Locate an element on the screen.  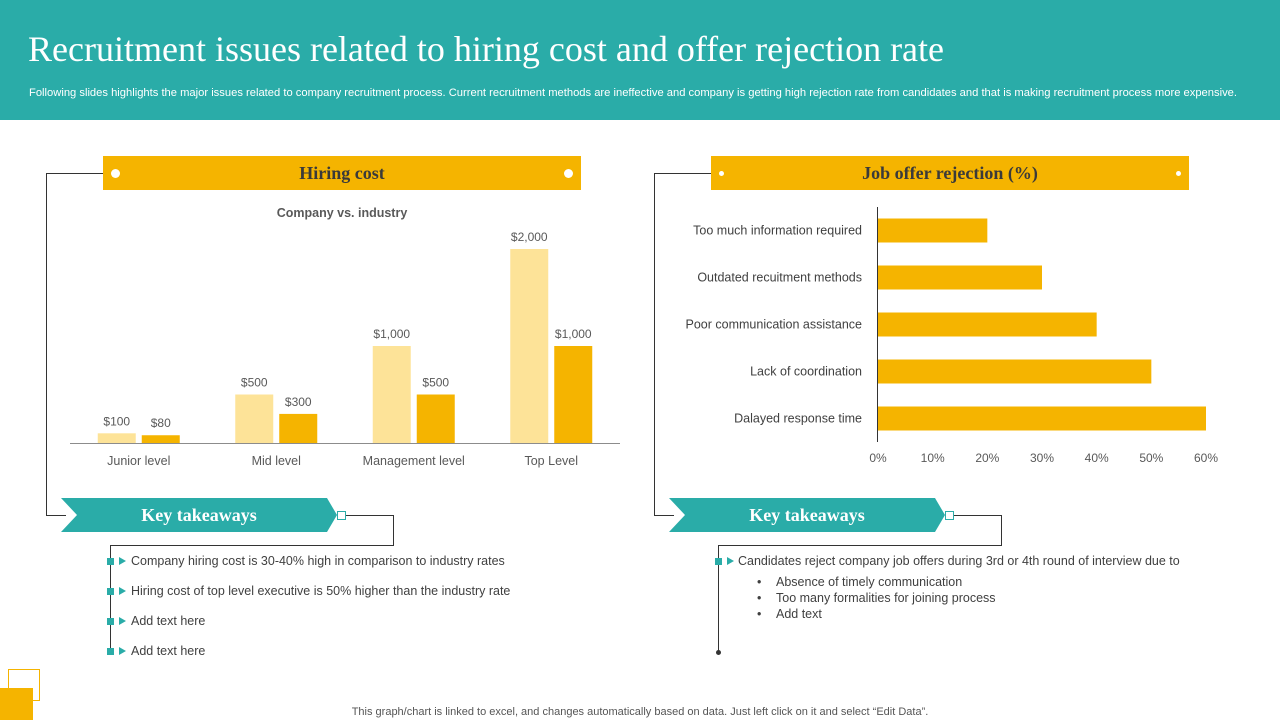
right-key-takeaways-label: Key takeaways is located at coordinates (807, 515).